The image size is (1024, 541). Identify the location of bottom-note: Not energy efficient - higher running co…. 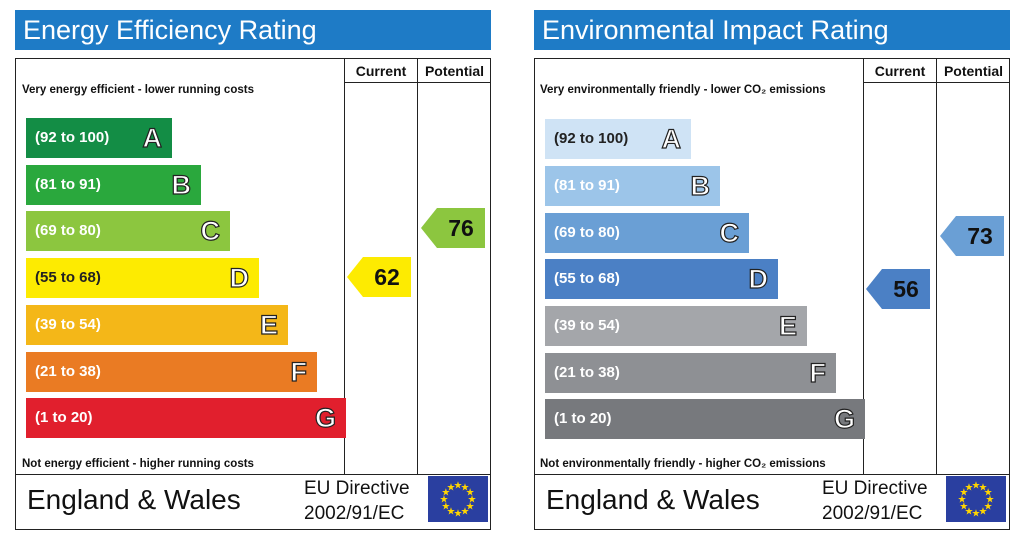
(138, 464).